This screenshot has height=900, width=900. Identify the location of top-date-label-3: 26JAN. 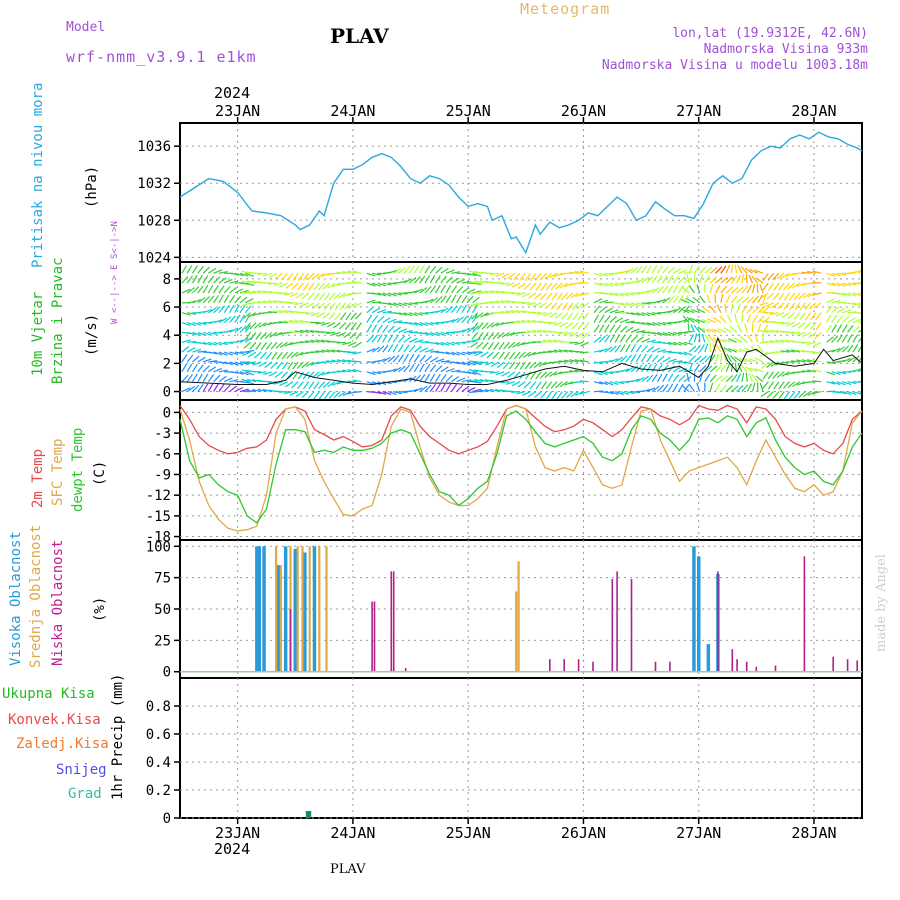
(583, 111).